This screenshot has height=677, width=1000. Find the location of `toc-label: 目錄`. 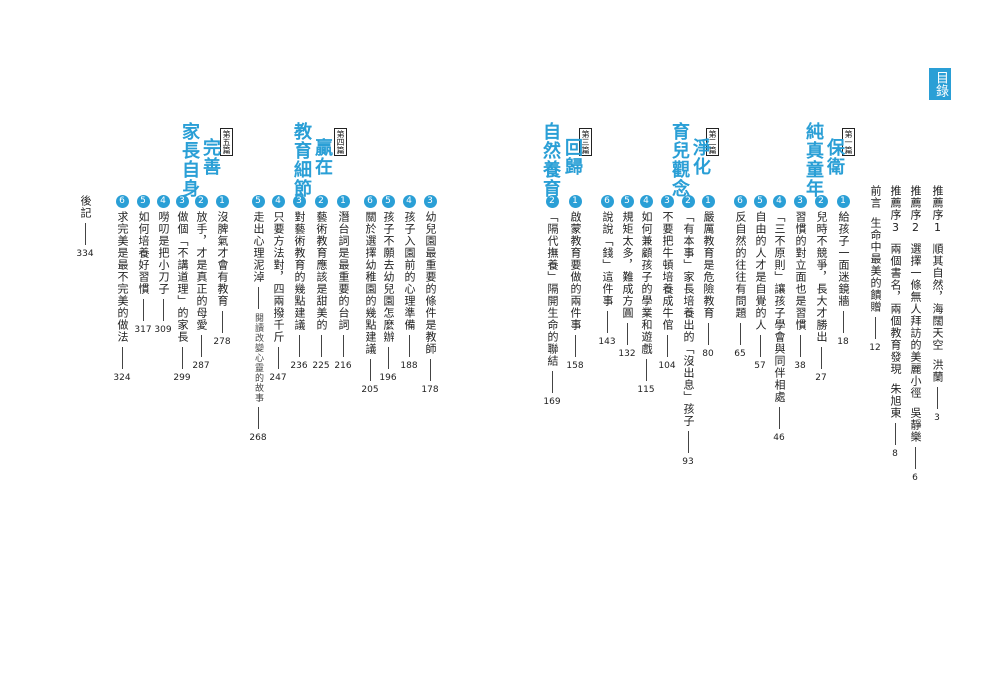

toc-label: 目錄 is located at coordinates (940, 84).